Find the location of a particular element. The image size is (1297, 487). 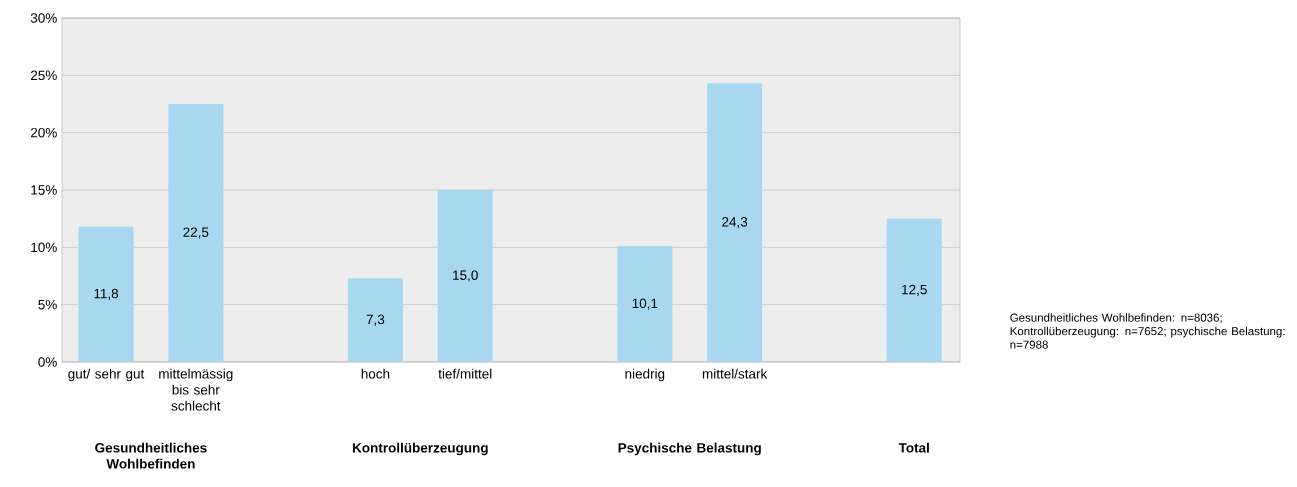

y-tick-label: 20% is located at coordinates (43, 132).